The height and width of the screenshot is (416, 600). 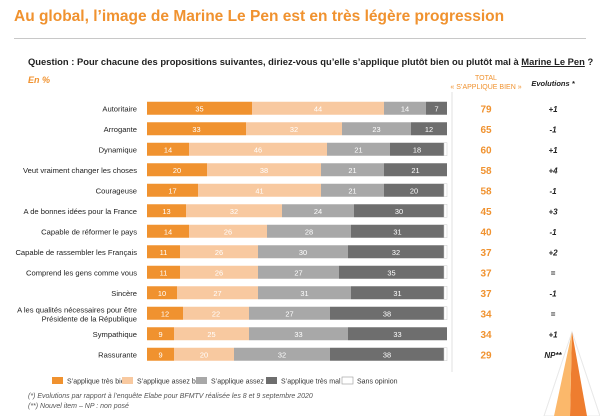 I want to click on data-label: 24, so click(x=318, y=211).